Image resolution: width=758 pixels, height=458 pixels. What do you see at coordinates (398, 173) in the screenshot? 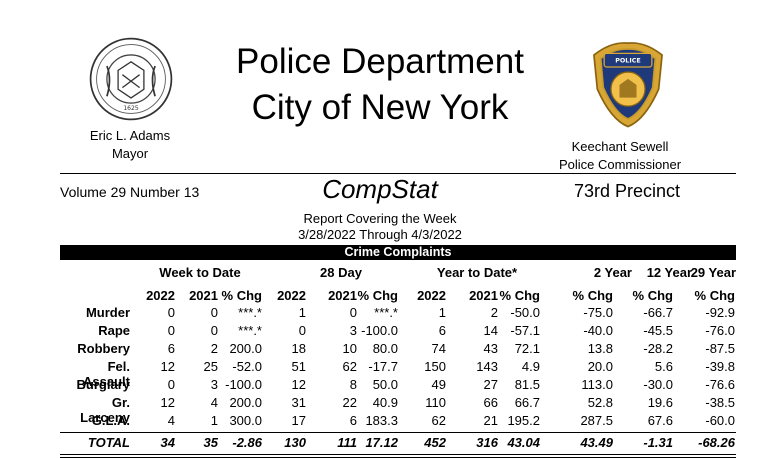
I see `header-divider` at bounding box center [398, 173].